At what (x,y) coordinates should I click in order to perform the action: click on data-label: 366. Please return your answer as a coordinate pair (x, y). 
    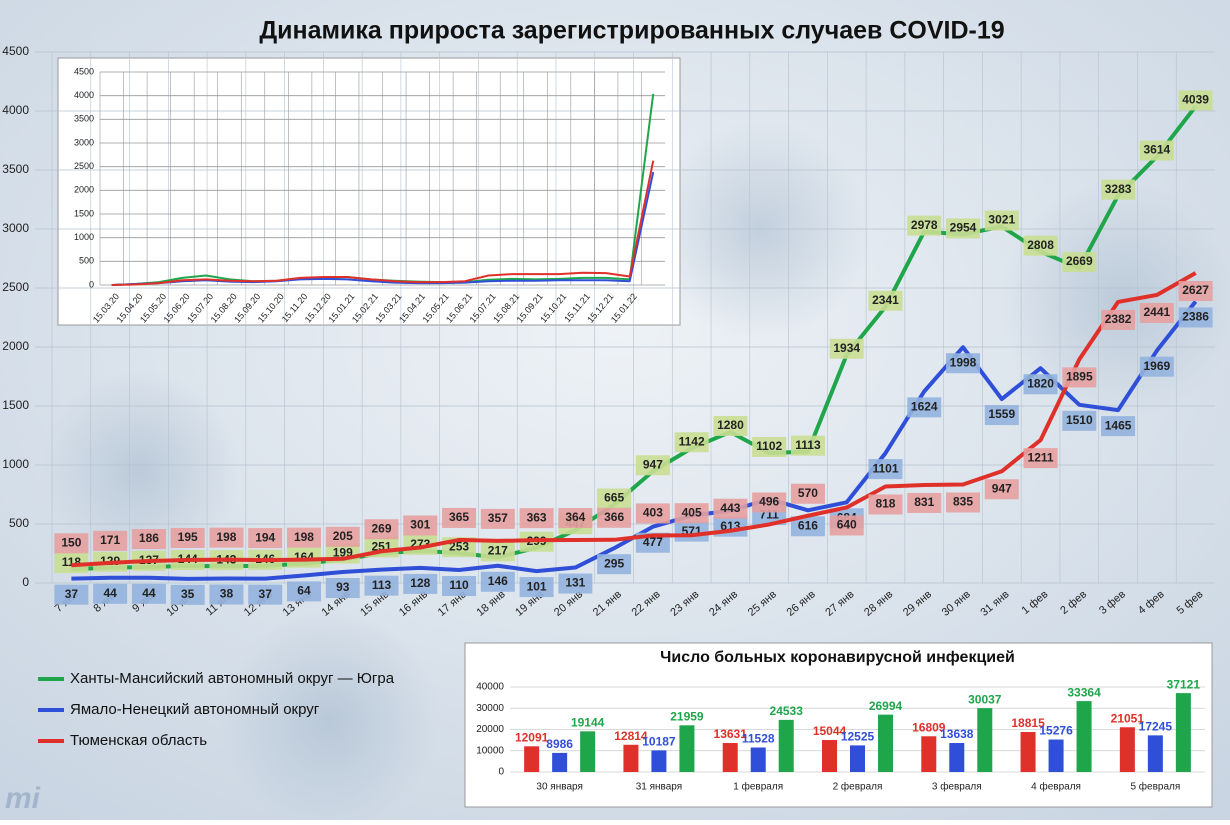
    Looking at the image, I should click on (614, 517).